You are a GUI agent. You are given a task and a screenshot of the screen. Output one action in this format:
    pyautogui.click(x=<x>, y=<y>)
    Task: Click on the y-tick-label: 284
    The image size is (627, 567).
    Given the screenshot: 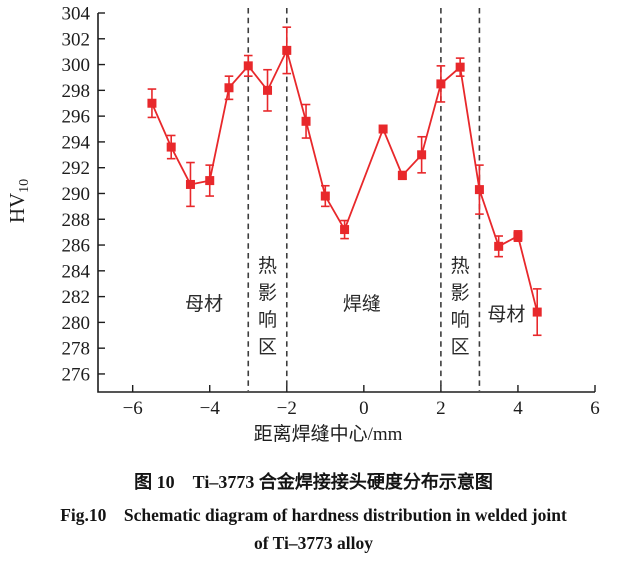 What is the action you would take?
    pyautogui.click(x=76, y=271)
    